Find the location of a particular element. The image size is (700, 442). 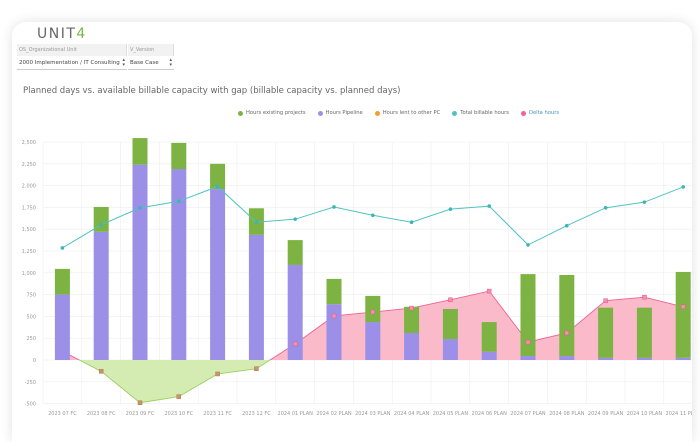

legend-item-existing: Hours existing projects is located at coordinates (272, 113).